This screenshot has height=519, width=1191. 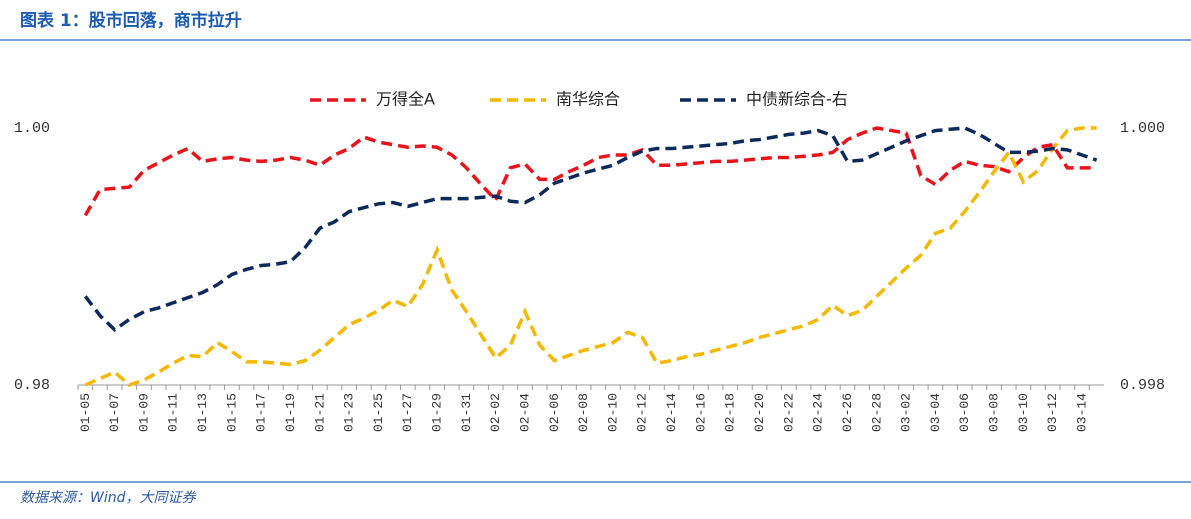 What do you see at coordinates (554, 412) in the screenshot?
I see `x-tick-label: 02-06` at bounding box center [554, 412].